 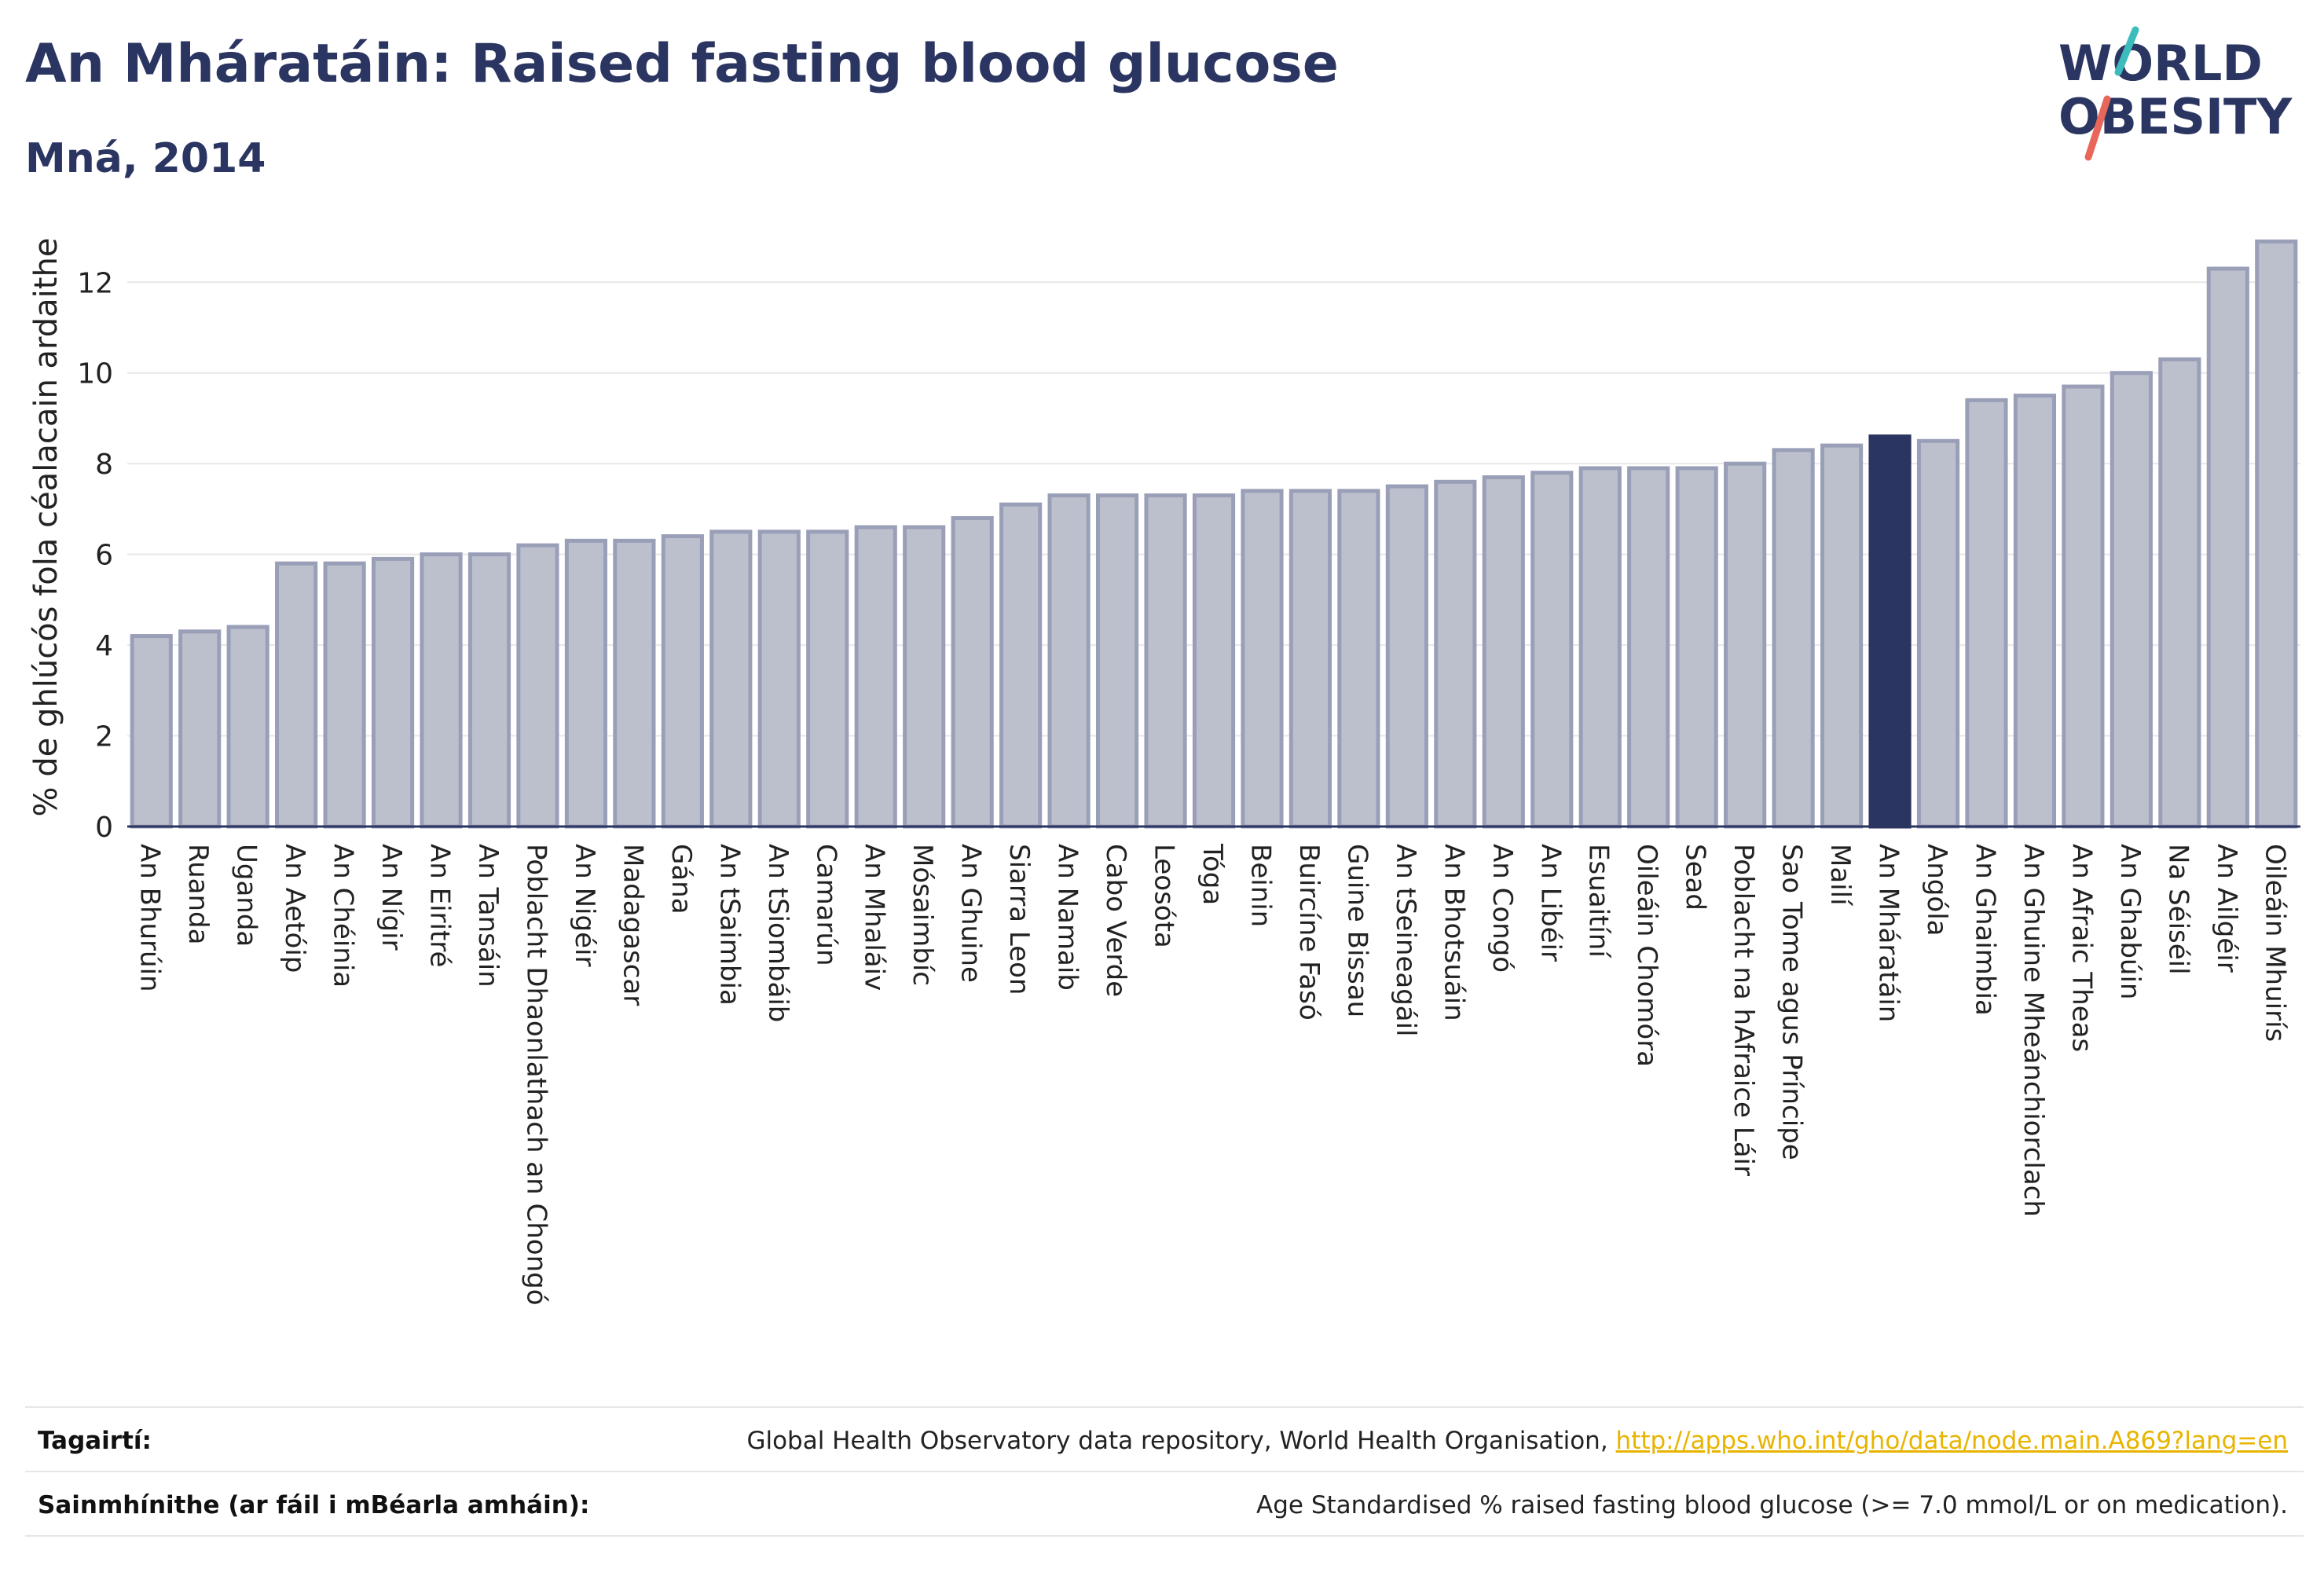 What do you see at coordinates (1646, 955) in the screenshot?
I see `x-tick-label: Oileáin Chomóra` at bounding box center [1646, 955].